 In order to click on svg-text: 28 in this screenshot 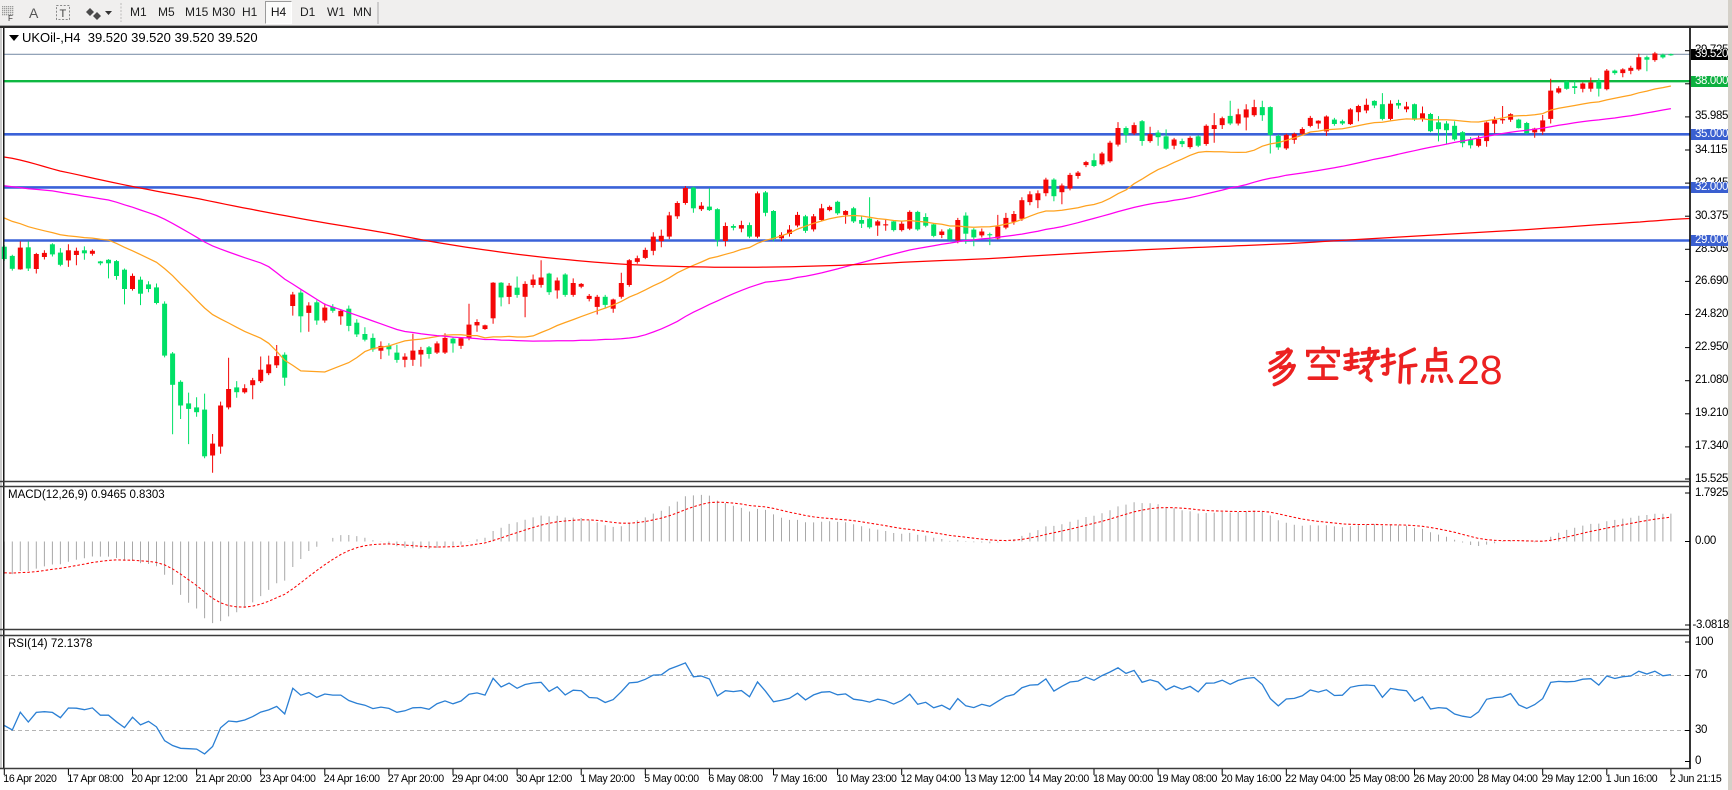, I will do `click(1480, 369)`.